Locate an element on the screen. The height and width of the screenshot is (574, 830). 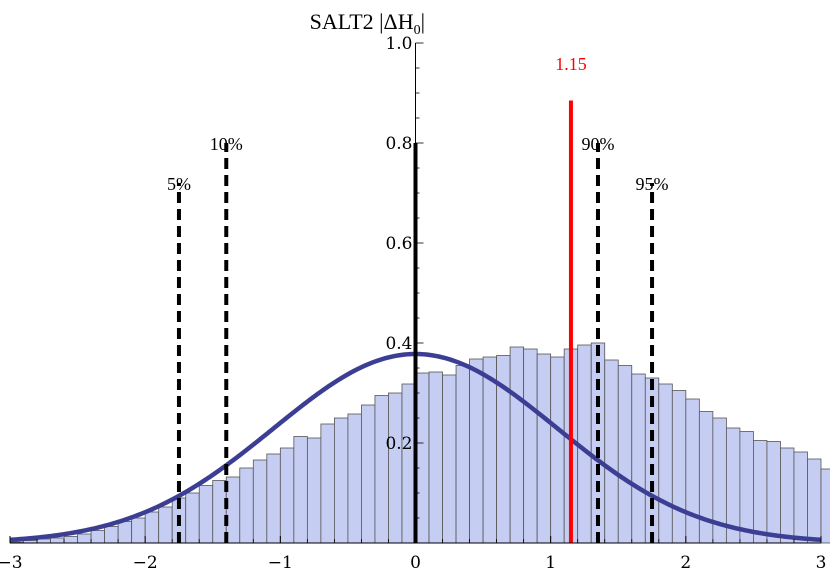
y-tick-label: 0.6 is located at coordinates (398, 244).